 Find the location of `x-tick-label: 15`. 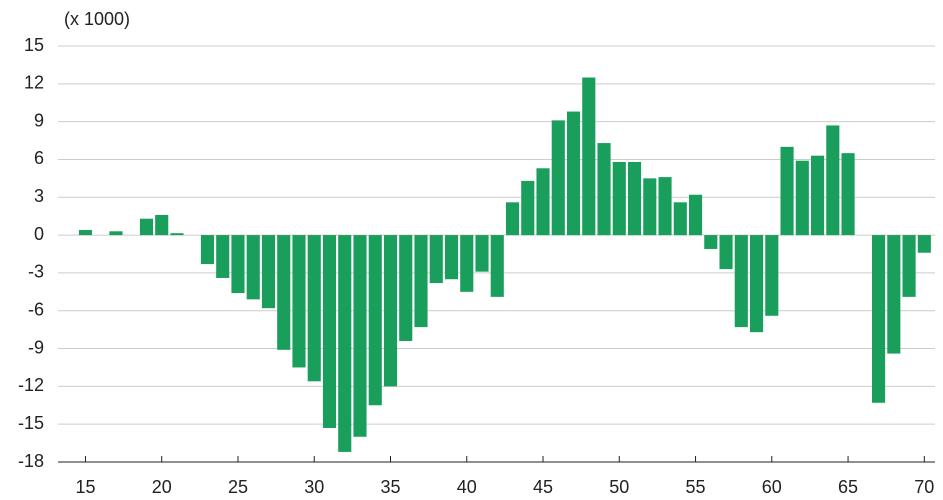

x-tick-label: 15 is located at coordinates (85, 487).